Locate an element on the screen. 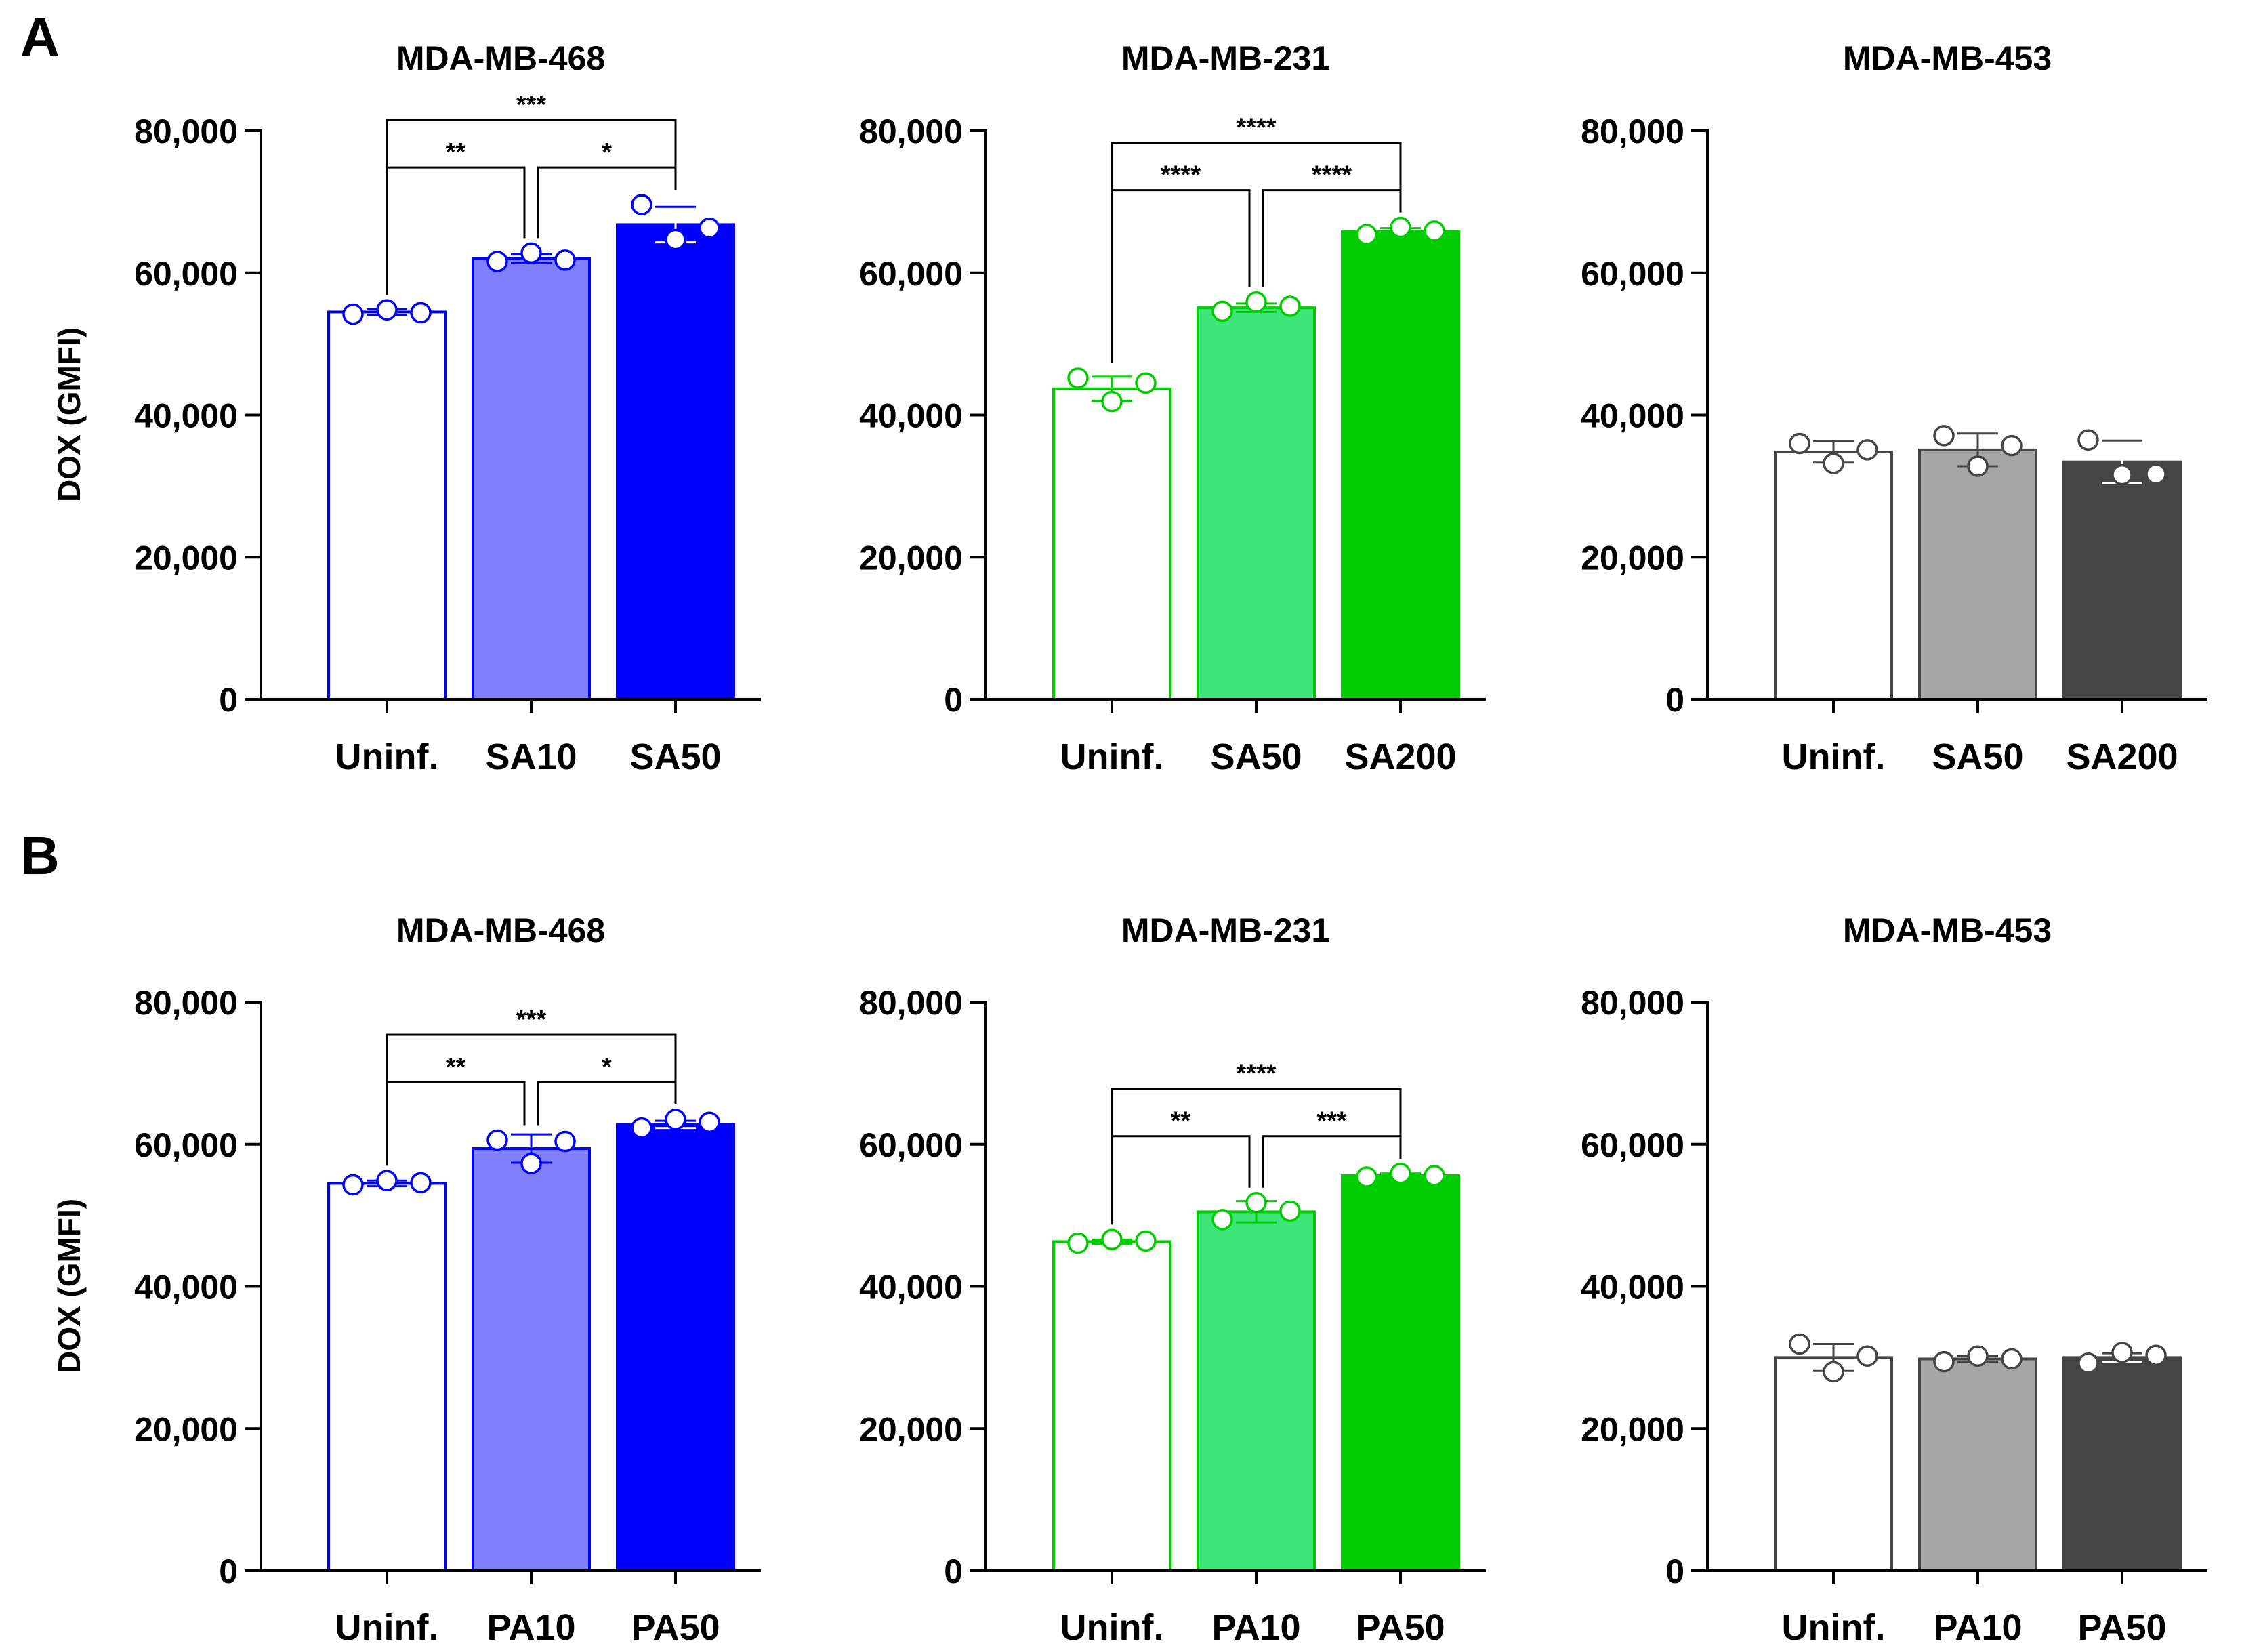 The width and height of the screenshot is (2261, 1652). chart-title: MDA-MB-468 is located at coordinates (500, 58).